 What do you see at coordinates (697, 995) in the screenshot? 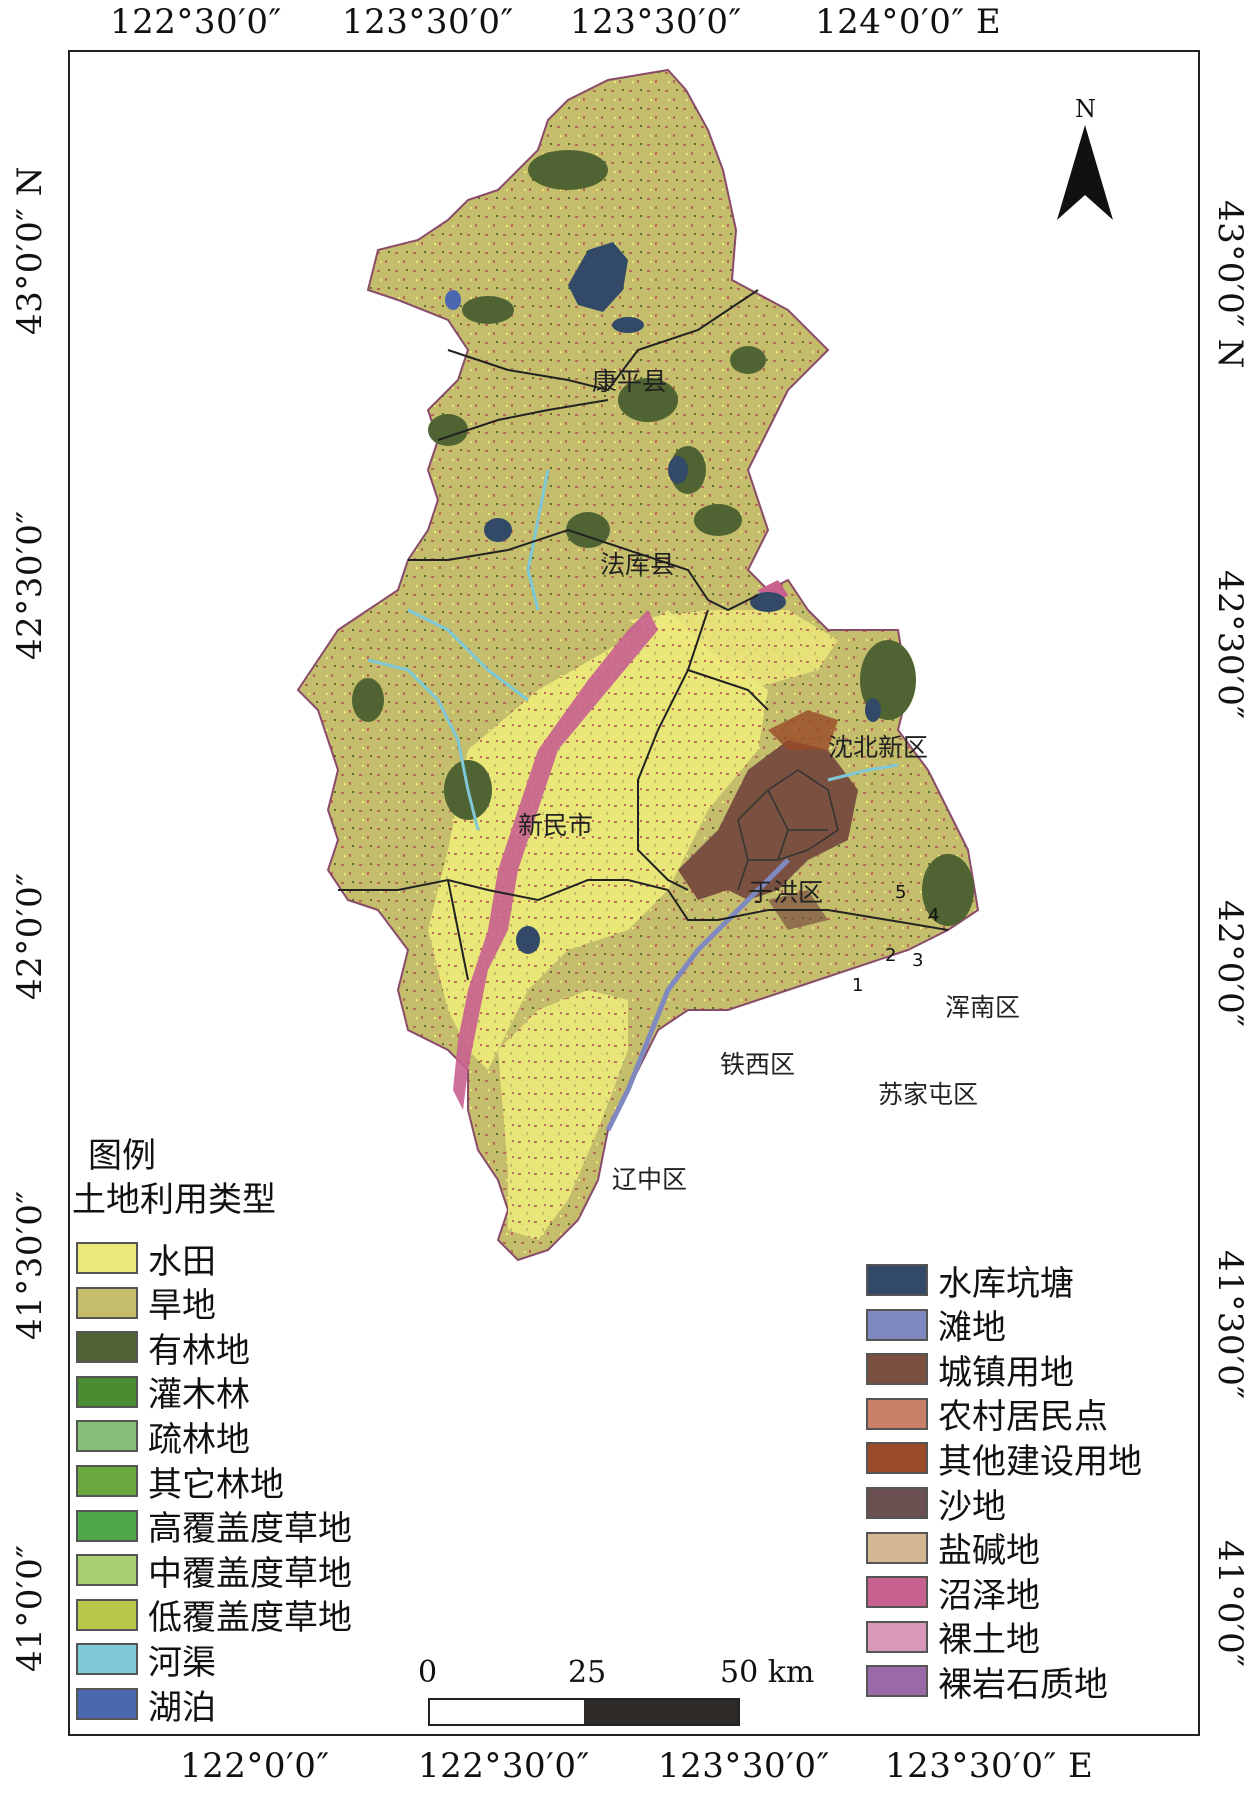
I see `hun-river` at bounding box center [697, 995].